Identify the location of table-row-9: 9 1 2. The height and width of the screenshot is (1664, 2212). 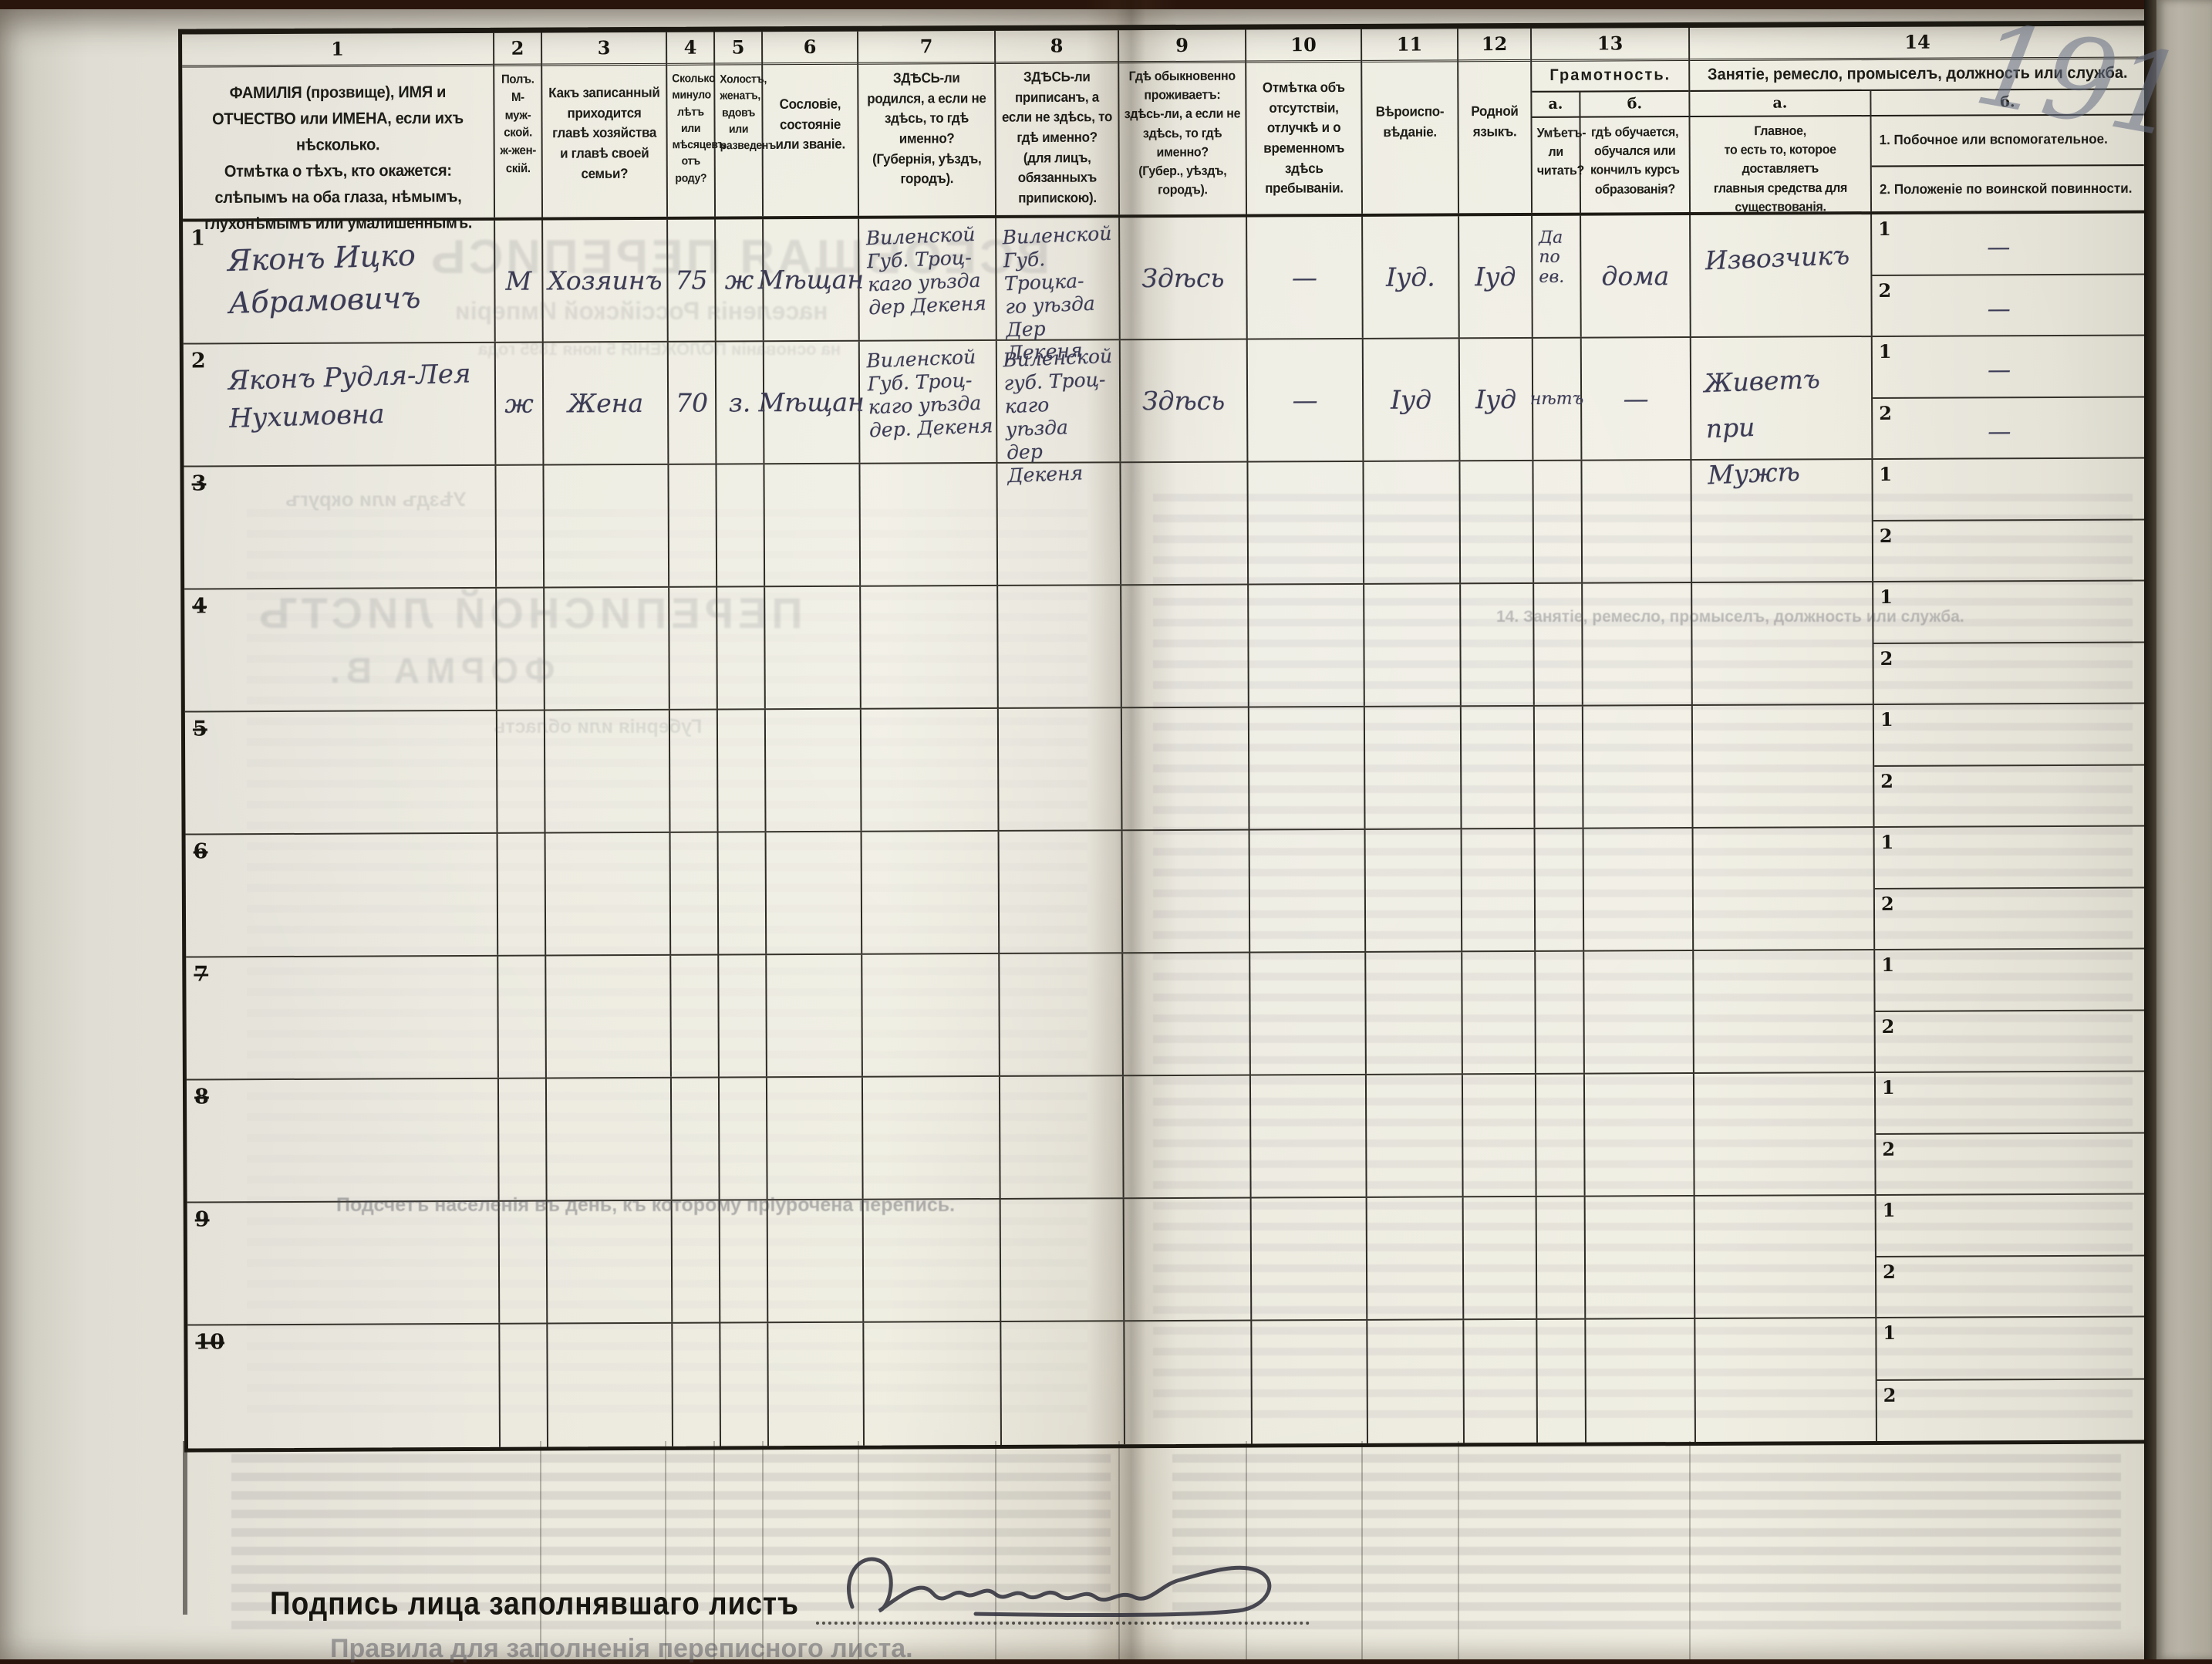
(1169, 1260).